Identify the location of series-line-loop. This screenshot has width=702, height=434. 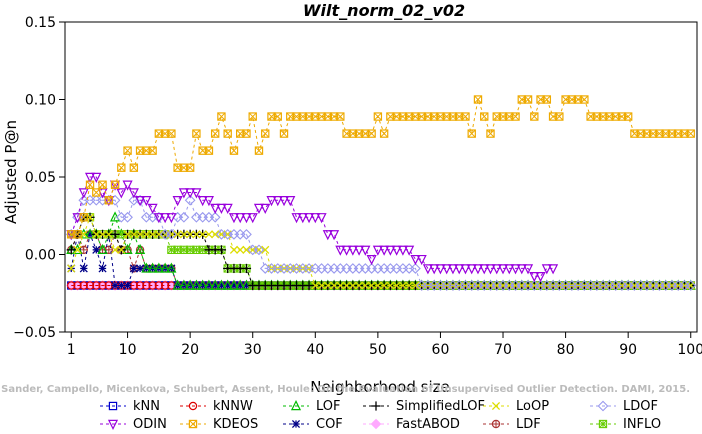
(380, 250).